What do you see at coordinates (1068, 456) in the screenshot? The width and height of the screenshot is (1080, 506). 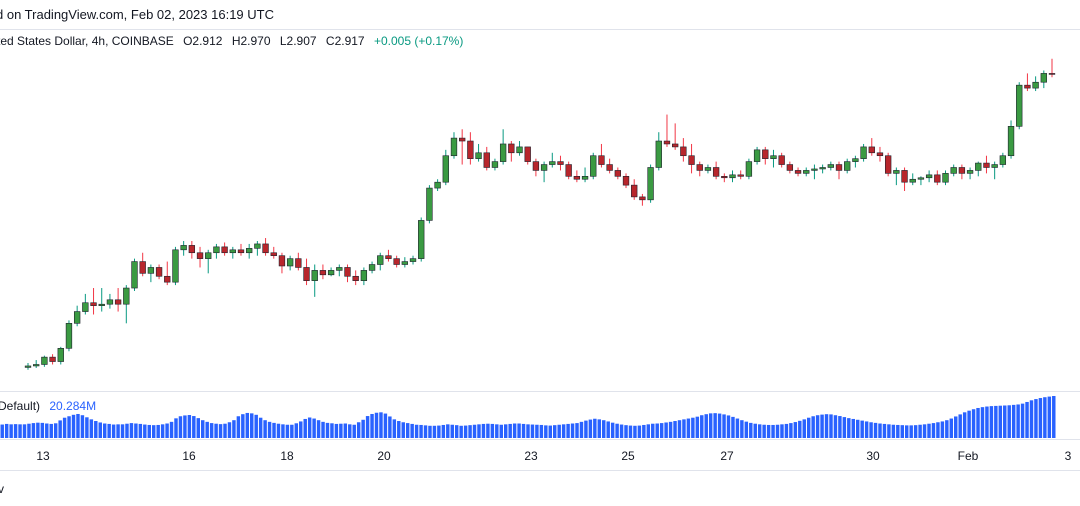 I see `time-tick-label: 3` at bounding box center [1068, 456].